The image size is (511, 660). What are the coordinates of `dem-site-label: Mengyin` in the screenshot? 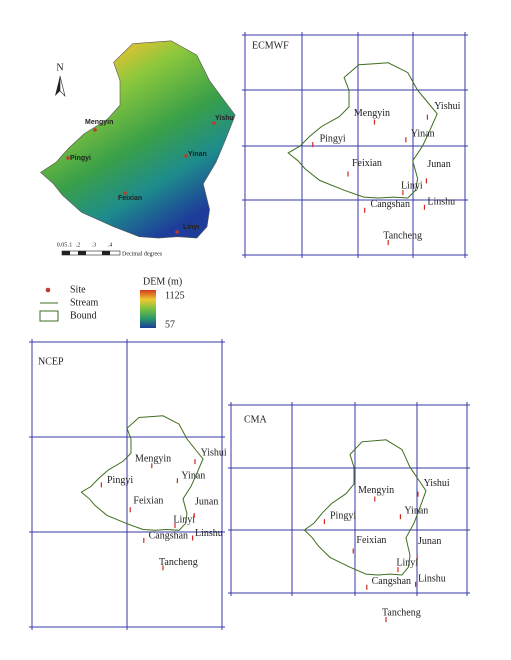 It's located at (99, 122).